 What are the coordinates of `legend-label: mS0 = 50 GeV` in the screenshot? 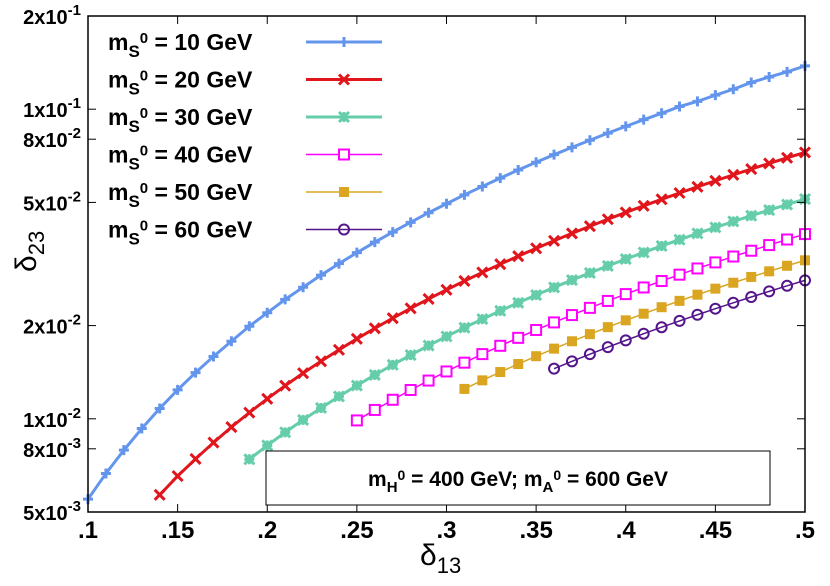 It's located at (180, 195).